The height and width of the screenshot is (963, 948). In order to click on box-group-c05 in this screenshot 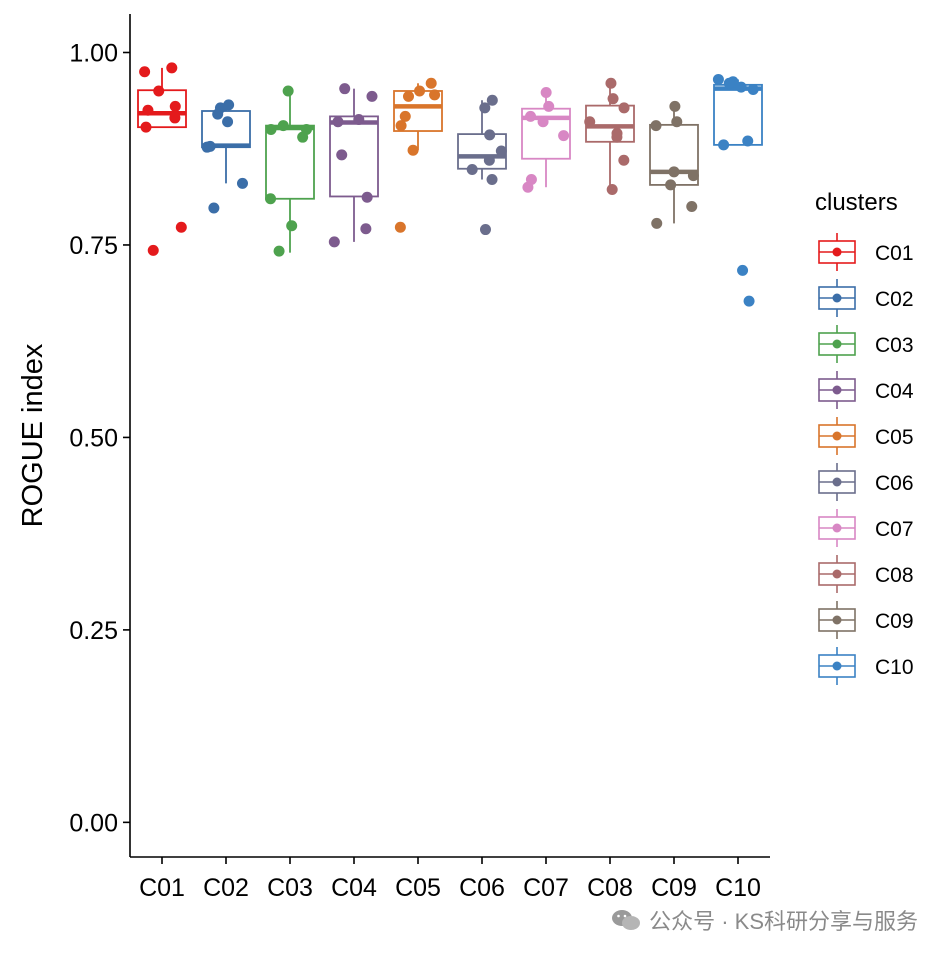, I will do `click(418, 155)`.